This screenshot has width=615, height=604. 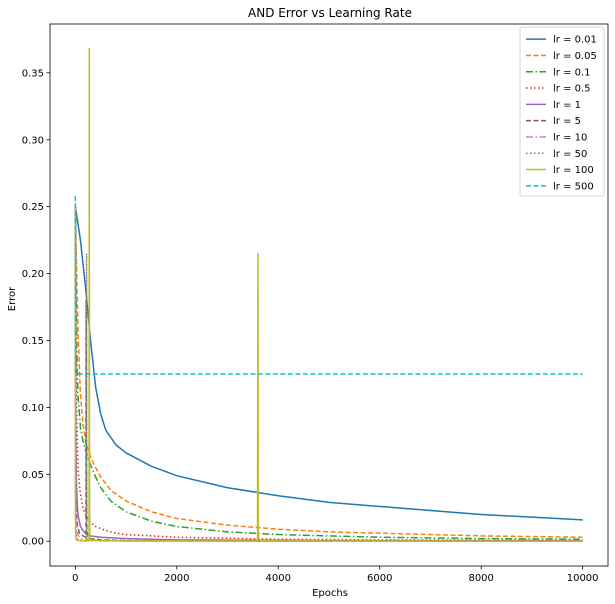 I want to click on x-tick-label: 8000, so click(x=480, y=578).